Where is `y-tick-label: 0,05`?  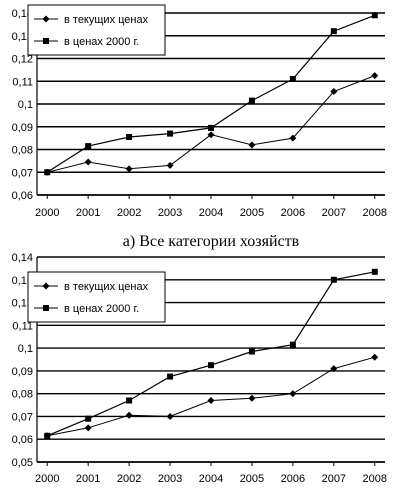
y-tick-label: 0,05 is located at coordinates (22, 463).